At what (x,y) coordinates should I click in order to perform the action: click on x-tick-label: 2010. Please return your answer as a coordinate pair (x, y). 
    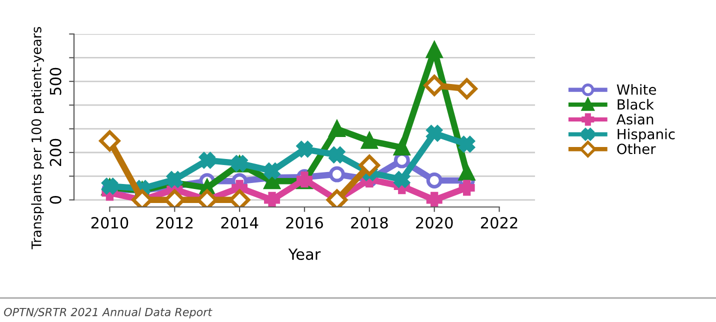
    Looking at the image, I should click on (109, 222).